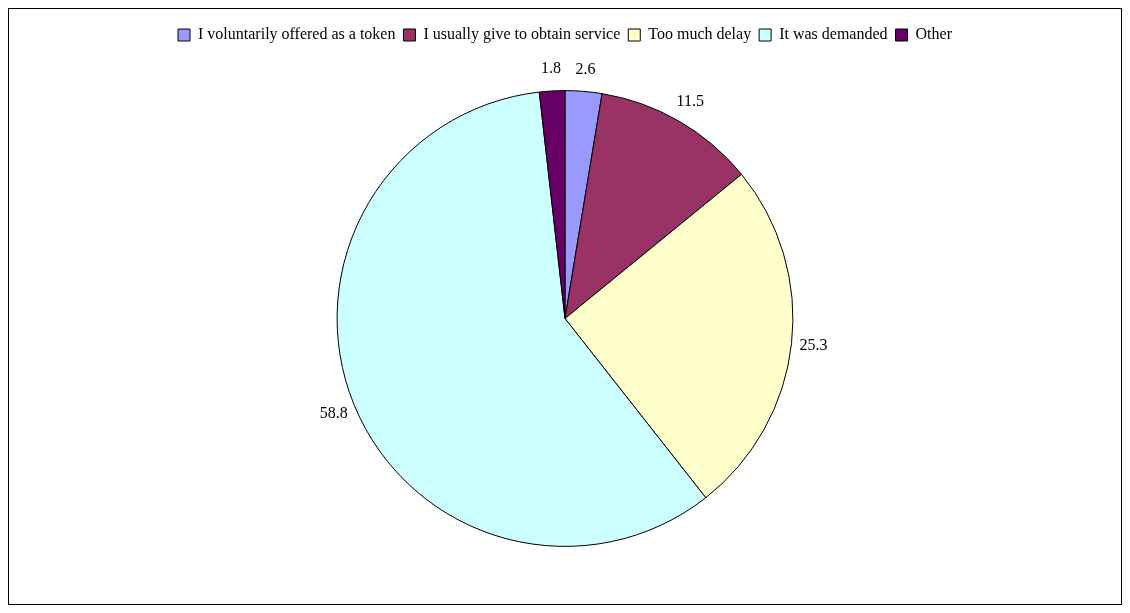 This screenshot has height=613, width=1130. Describe the element at coordinates (813, 345) in the screenshot. I see `data-label: 25.3` at that location.